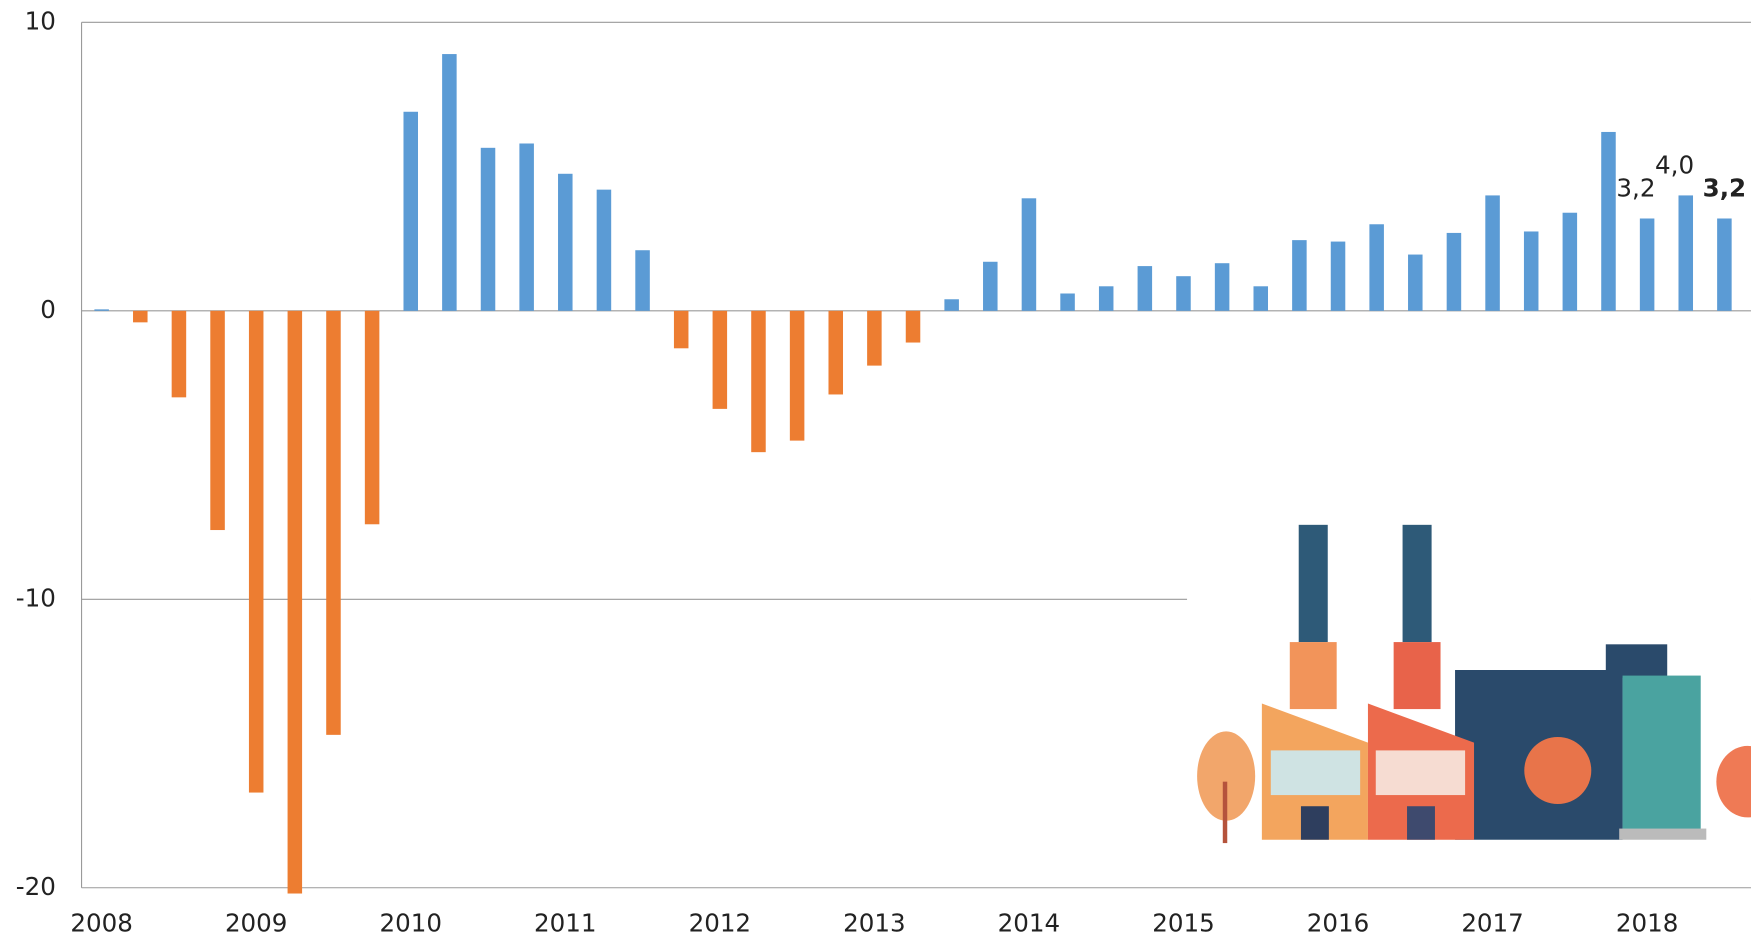  Describe the element at coordinates (1492, 923) in the screenshot. I see `x-tick-label: 2017` at that location.